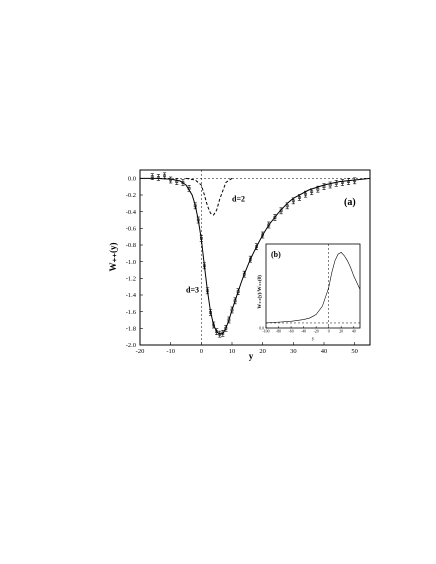  What do you see at coordinates (131, 262) in the screenshot?
I see `main-y-tick-label: -1.0` at bounding box center [131, 262].